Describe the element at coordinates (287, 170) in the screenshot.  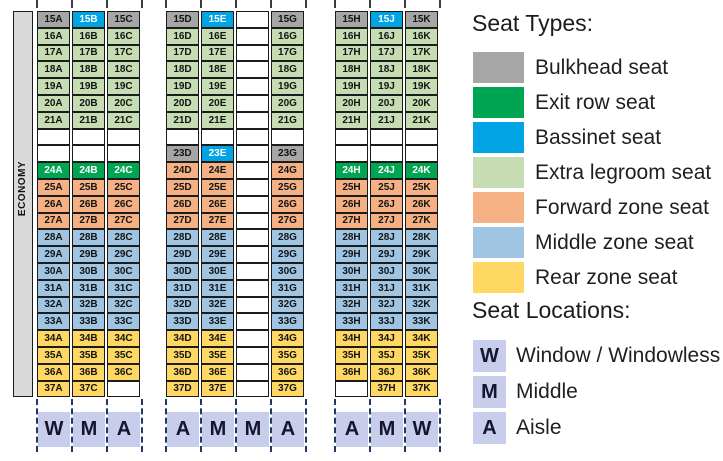
I see `seat-24G: 24G` at that location.